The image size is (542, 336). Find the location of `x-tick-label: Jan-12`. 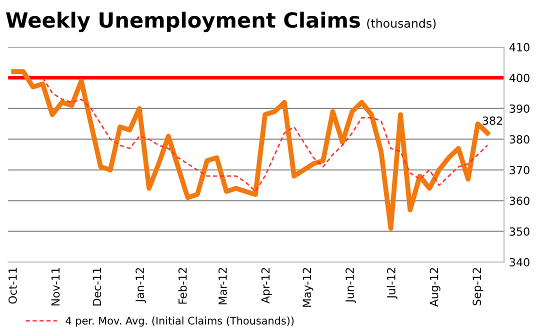

x-tick-label: Jan-12 is located at coordinates (141, 285).